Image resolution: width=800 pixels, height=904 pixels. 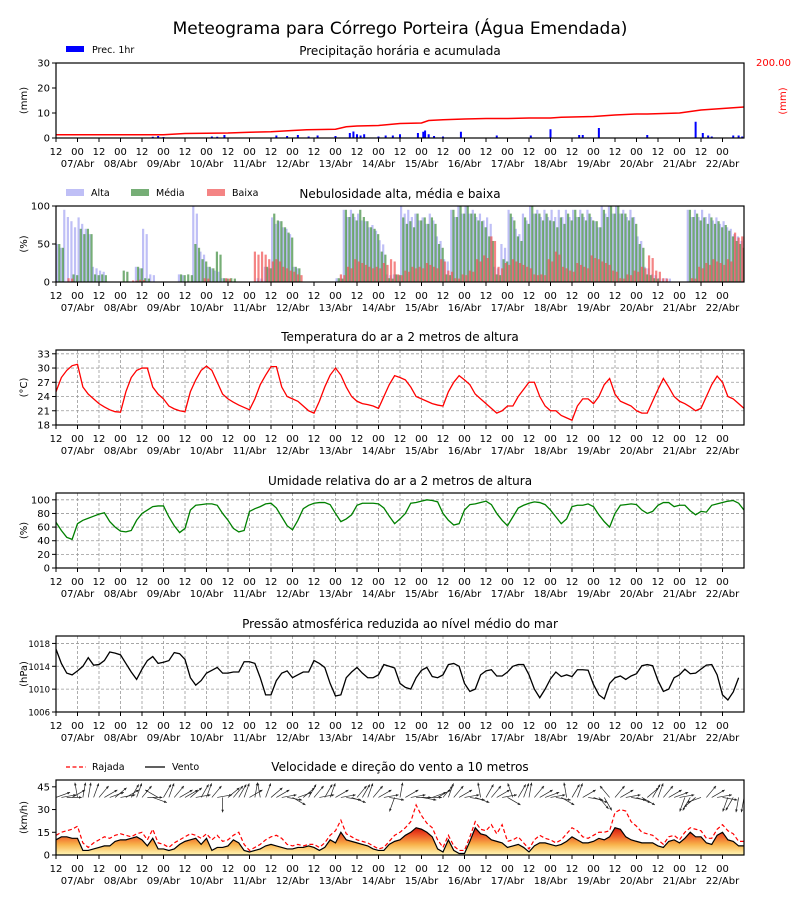 What do you see at coordinates (164, 308) in the screenshot?
I see `x-tick-day: 09/Abr` at bounding box center [164, 308].